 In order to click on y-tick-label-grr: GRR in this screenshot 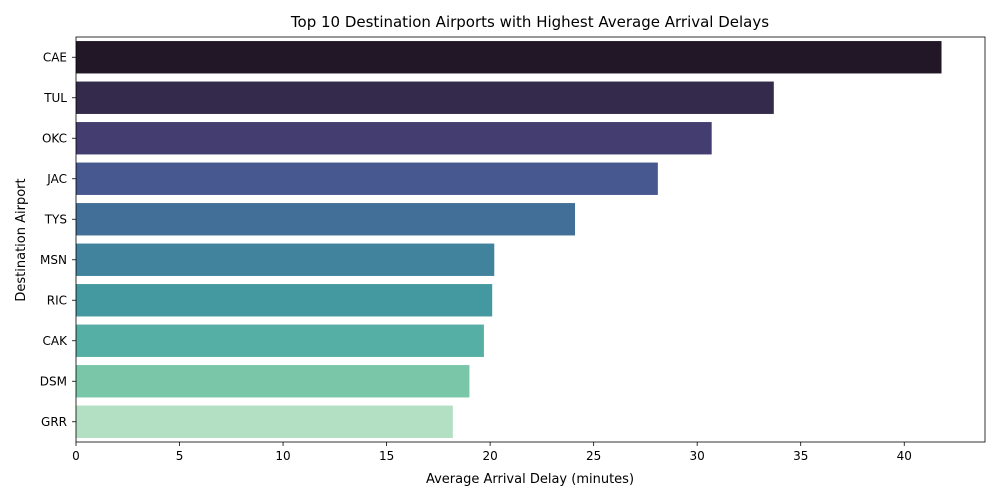, I will do `click(54, 422)`.